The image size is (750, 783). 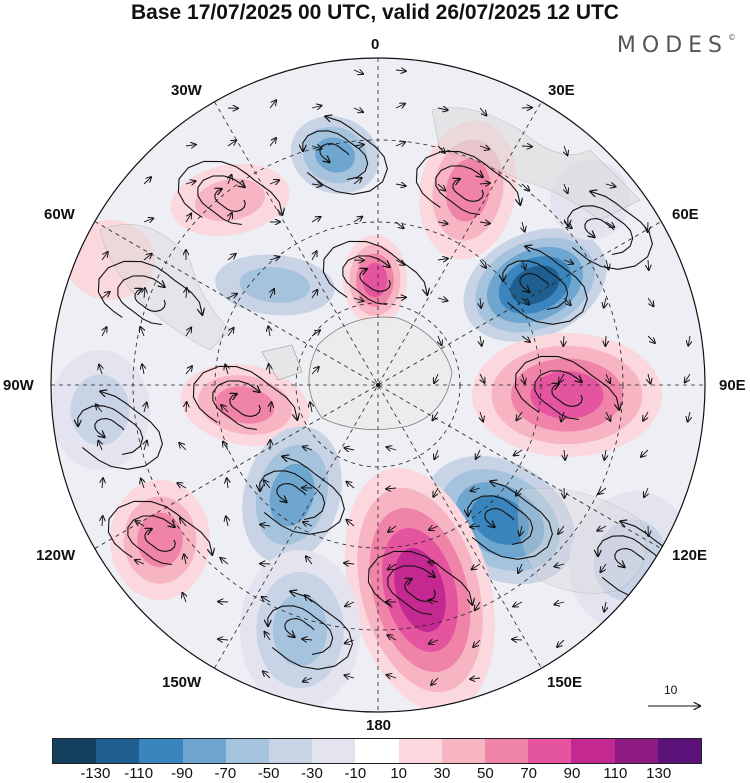 I want to click on colorbar-tick-label: -110, so click(x=139, y=773).